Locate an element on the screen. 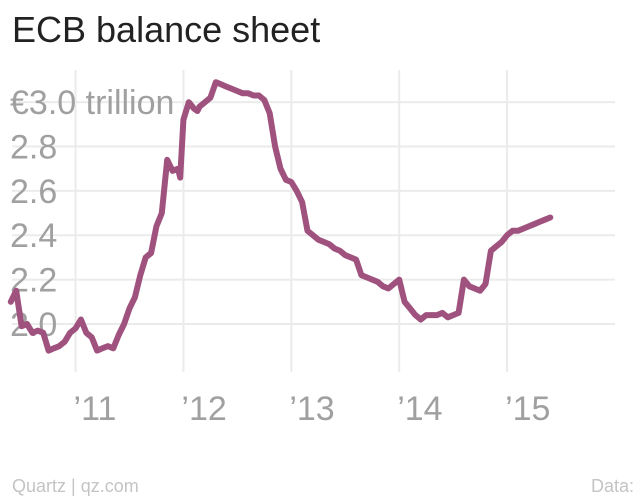 The image size is (640, 500). x-tick-label: ’15 is located at coordinates (527, 409).